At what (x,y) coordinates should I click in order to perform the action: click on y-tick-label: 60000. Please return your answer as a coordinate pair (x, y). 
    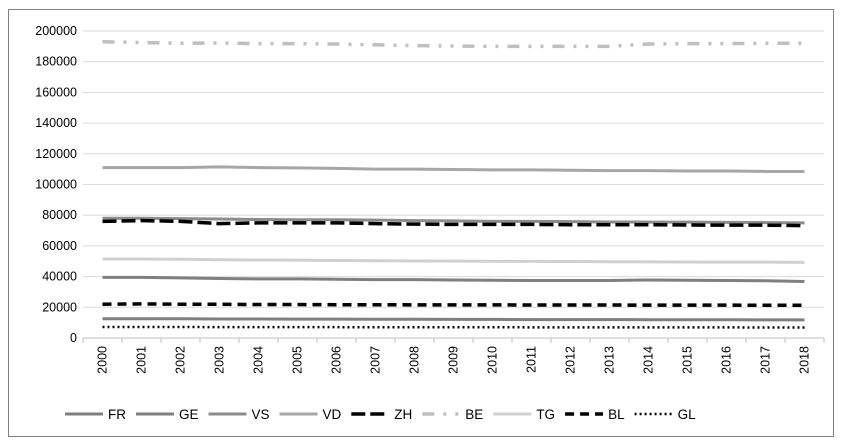
    Looking at the image, I should click on (59, 246).